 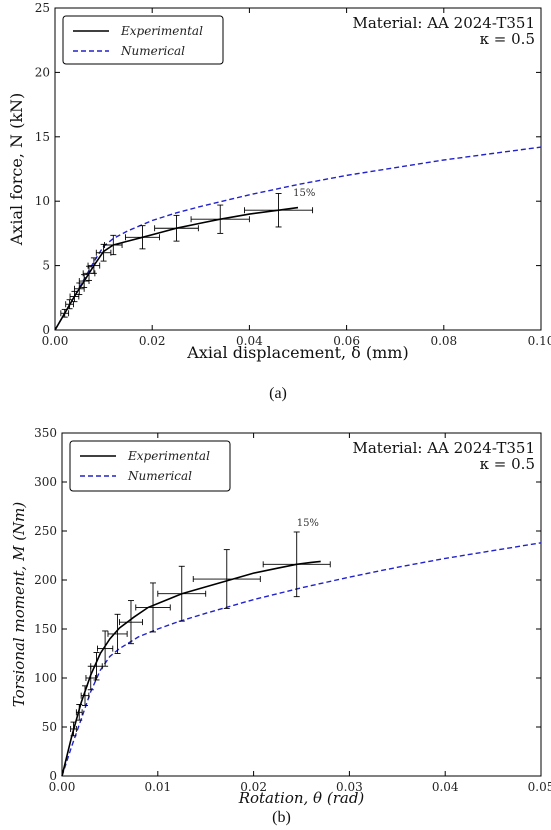 I want to click on x-axis-label-b: Rotation, θ (rad), so click(x=301, y=798).